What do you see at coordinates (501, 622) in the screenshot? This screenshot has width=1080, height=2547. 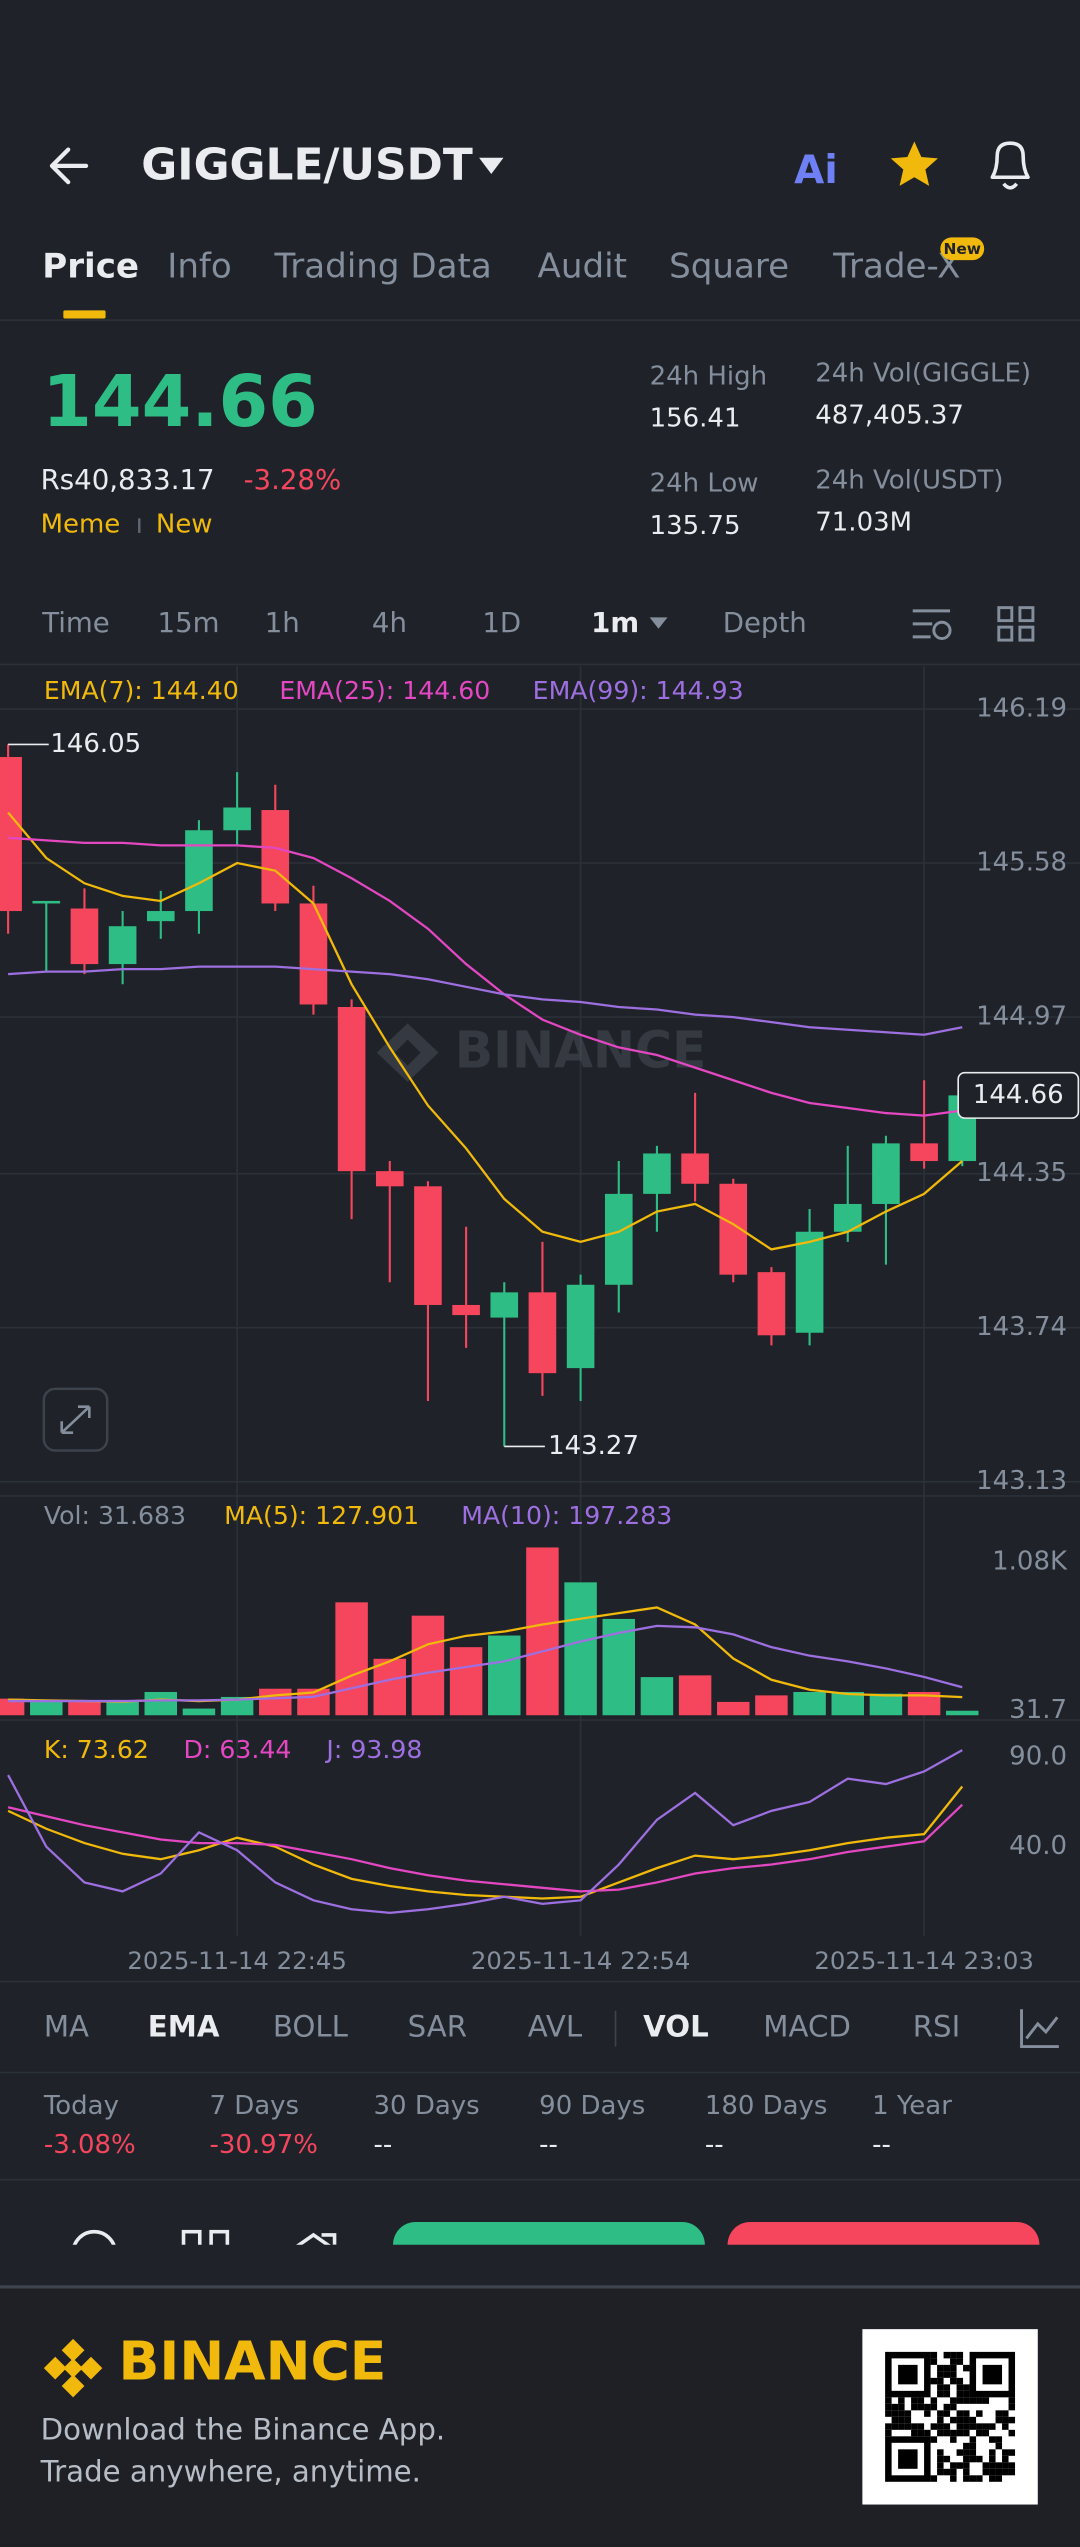 I see `interval: 1D` at bounding box center [501, 622].